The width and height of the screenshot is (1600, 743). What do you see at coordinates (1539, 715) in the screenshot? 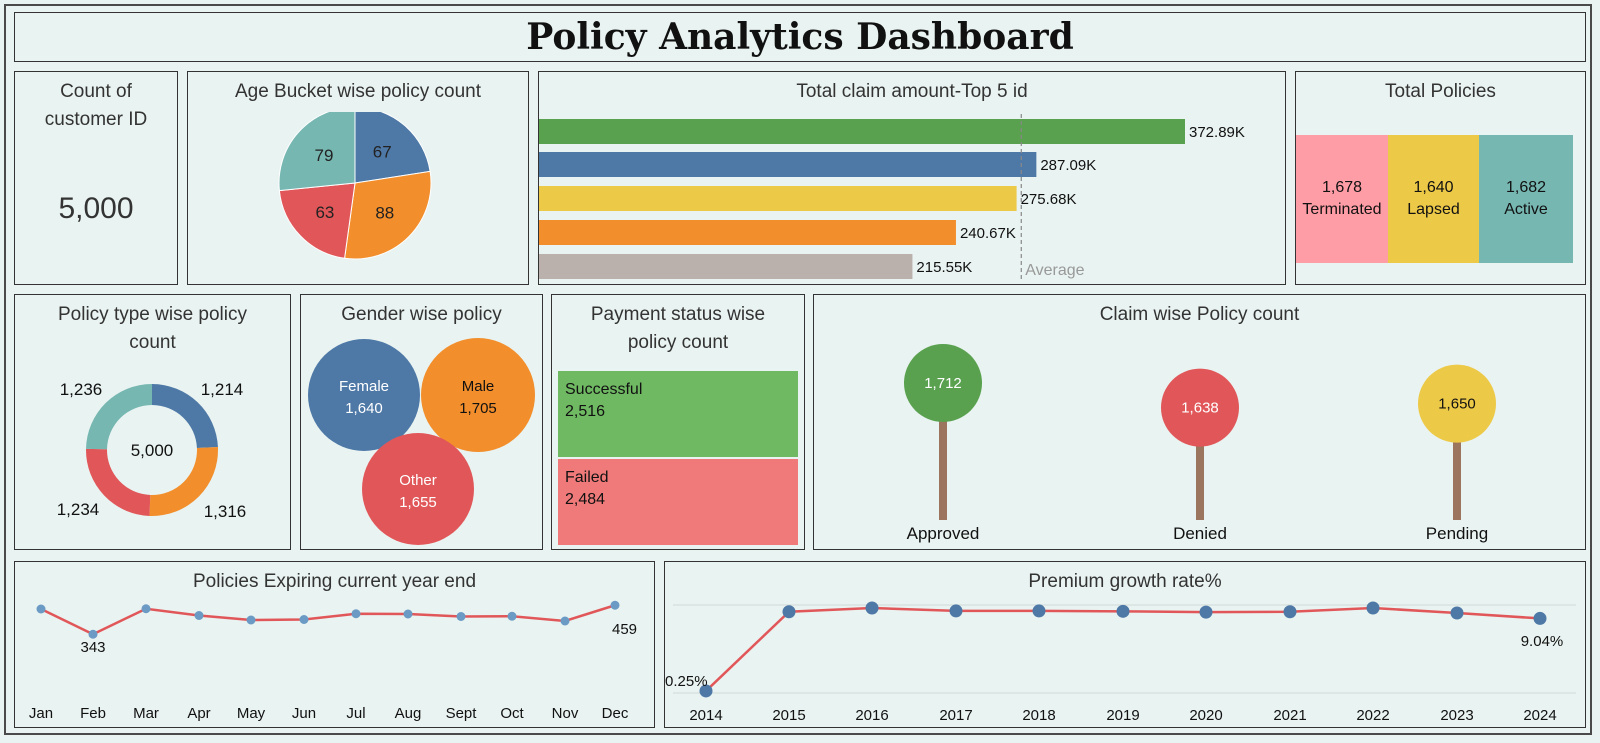
I see `x-tick-label: 2024` at bounding box center [1539, 715].